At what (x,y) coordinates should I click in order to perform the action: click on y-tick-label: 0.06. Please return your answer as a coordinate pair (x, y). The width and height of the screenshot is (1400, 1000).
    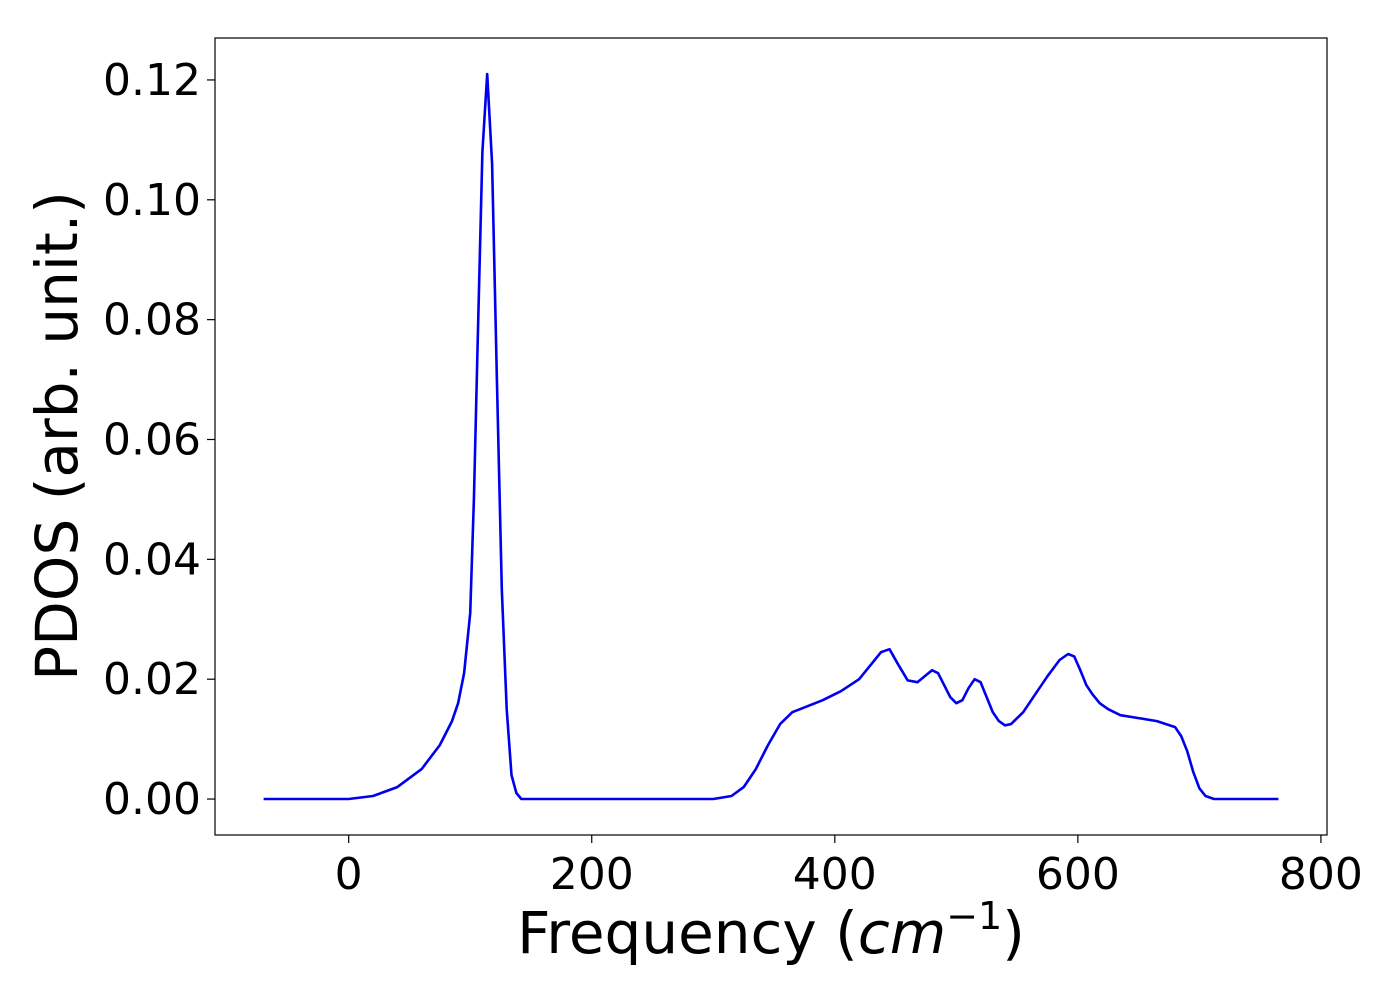
    Looking at the image, I should click on (152, 439).